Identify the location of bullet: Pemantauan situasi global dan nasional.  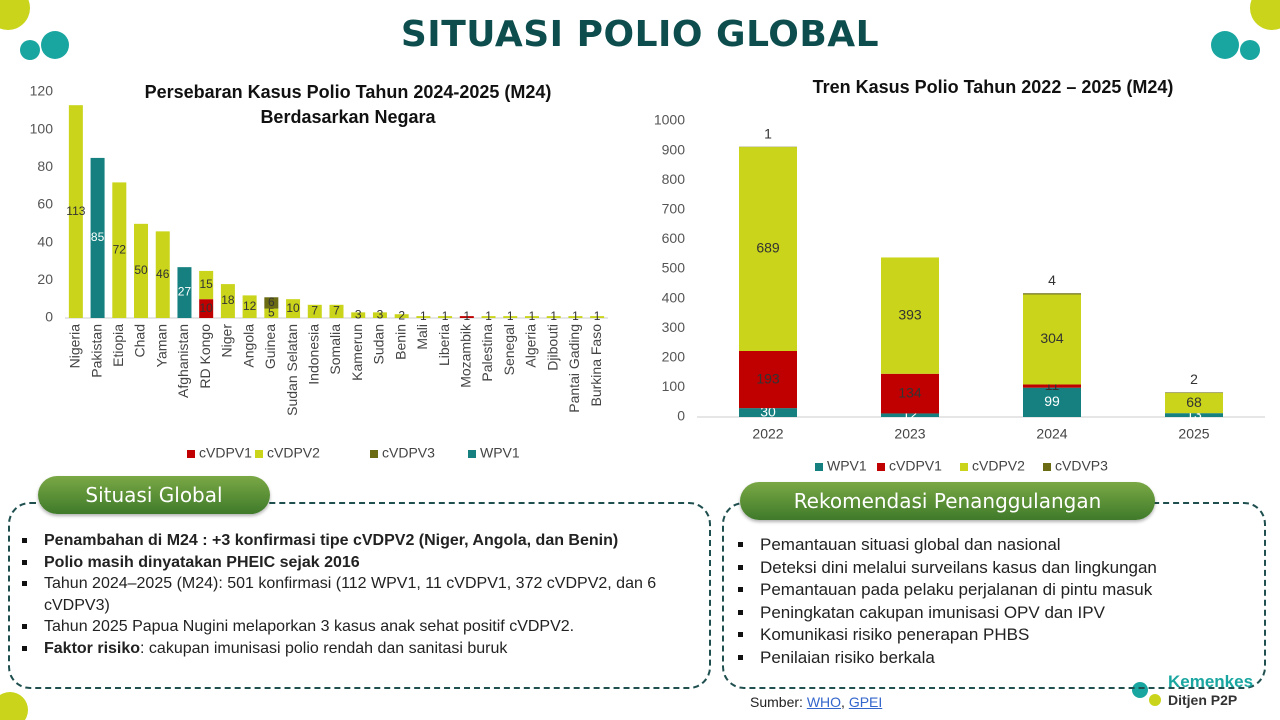
(999, 545).